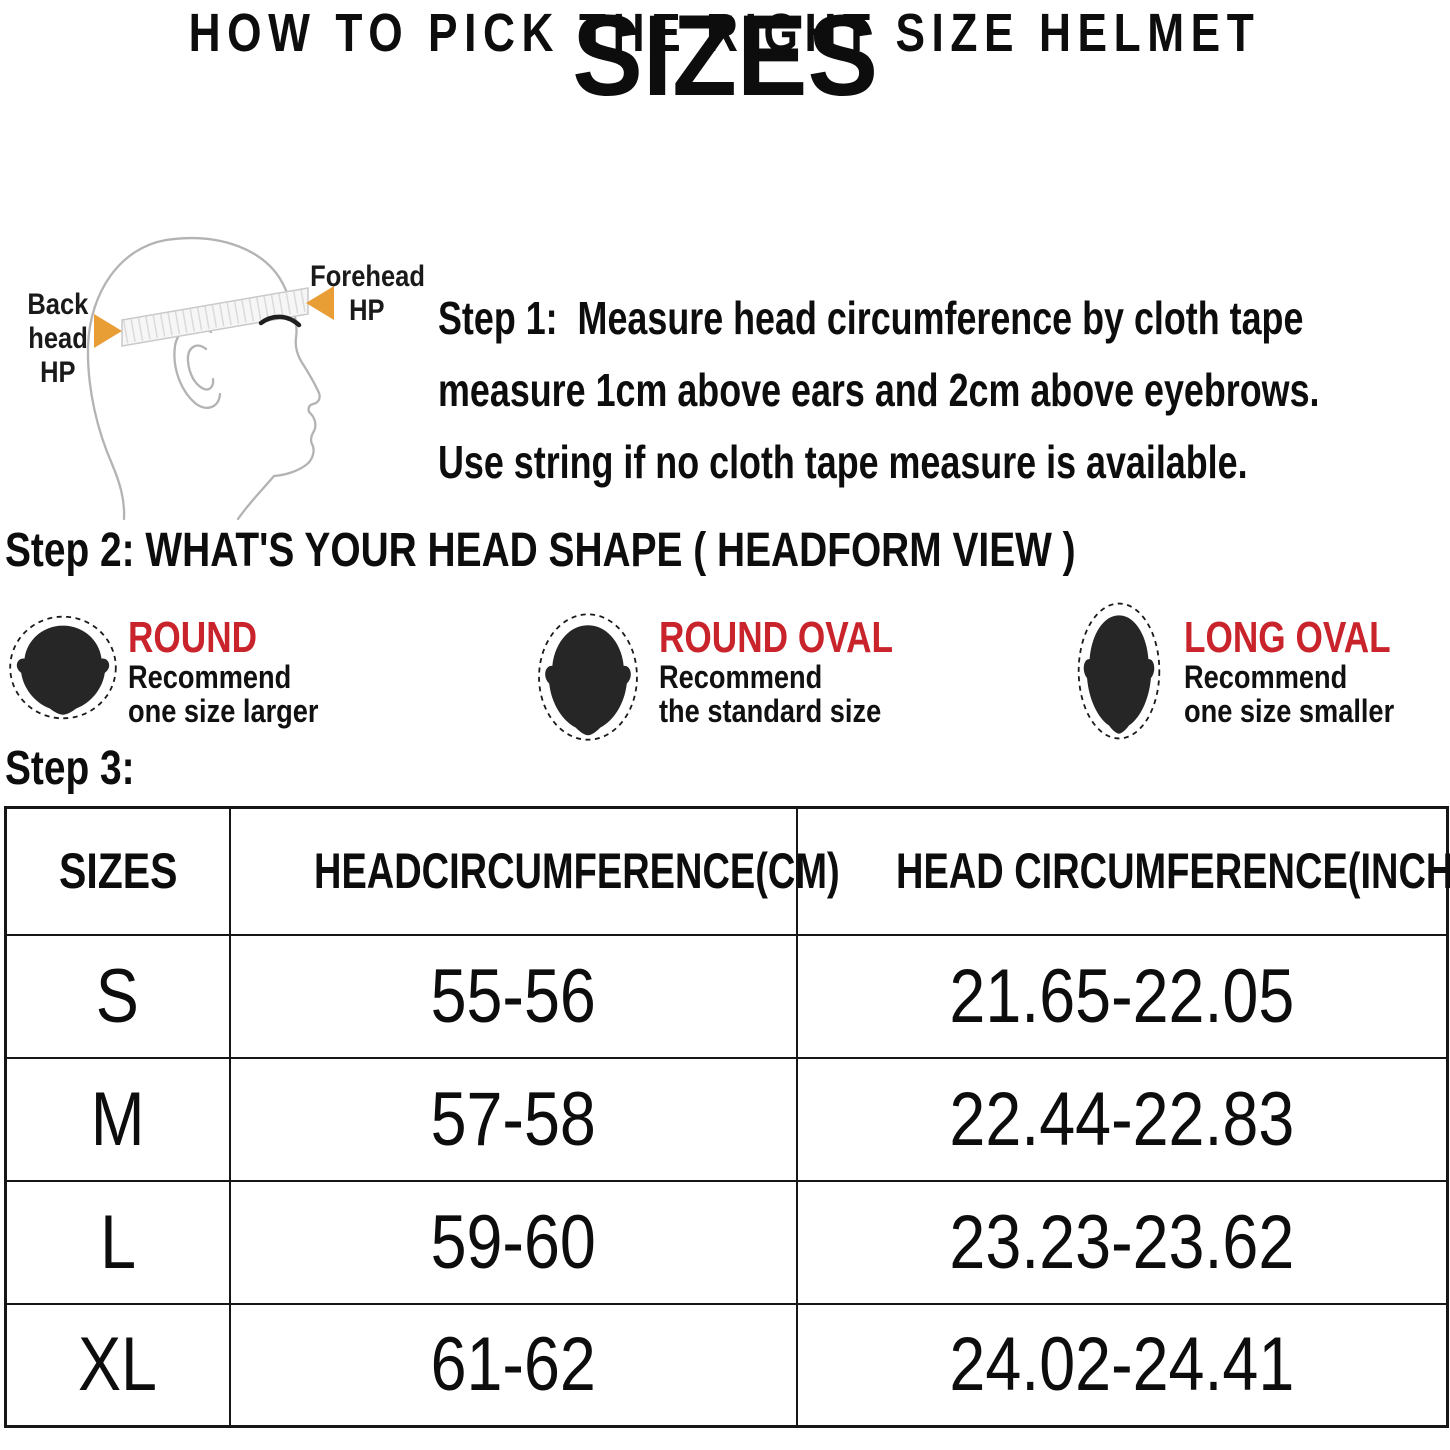 The width and height of the screenshot is (1450, 1450). What do you see at coordinates (1119, 671) in the screenshot?
I see `long-oval-head-icon` at bounding box center [1119, 671].